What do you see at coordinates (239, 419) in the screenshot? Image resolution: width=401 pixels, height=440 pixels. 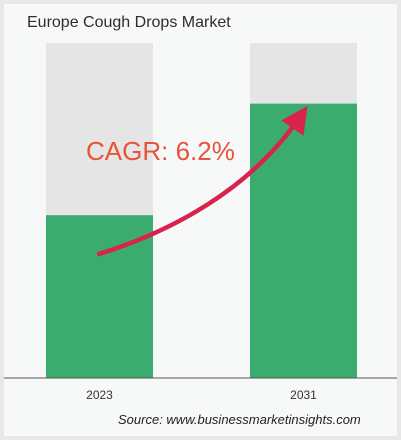 I see `source-text: Source: www.businessmarketinsights.com` at bounding box center [239, 419].